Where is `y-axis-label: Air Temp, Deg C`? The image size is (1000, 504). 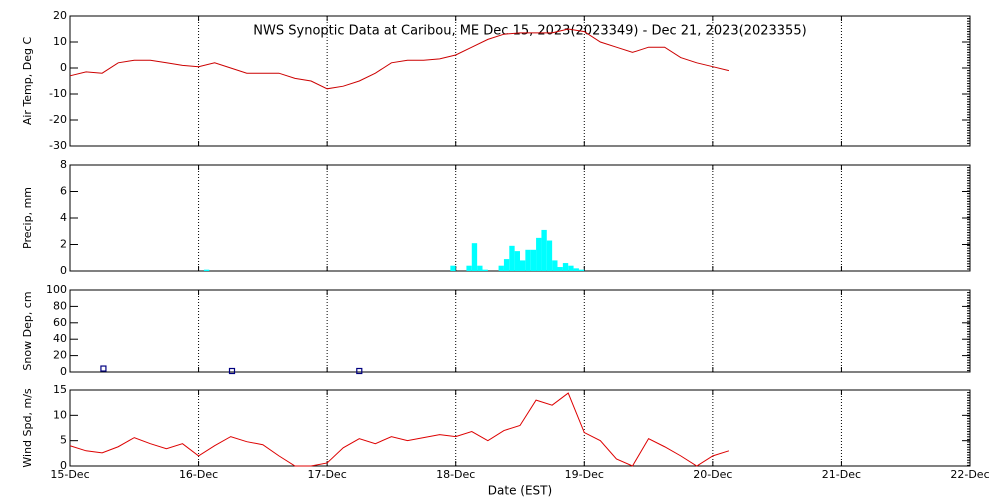 y-axis-label: Air Temp, Deg C is located at coordinates (27, 81).